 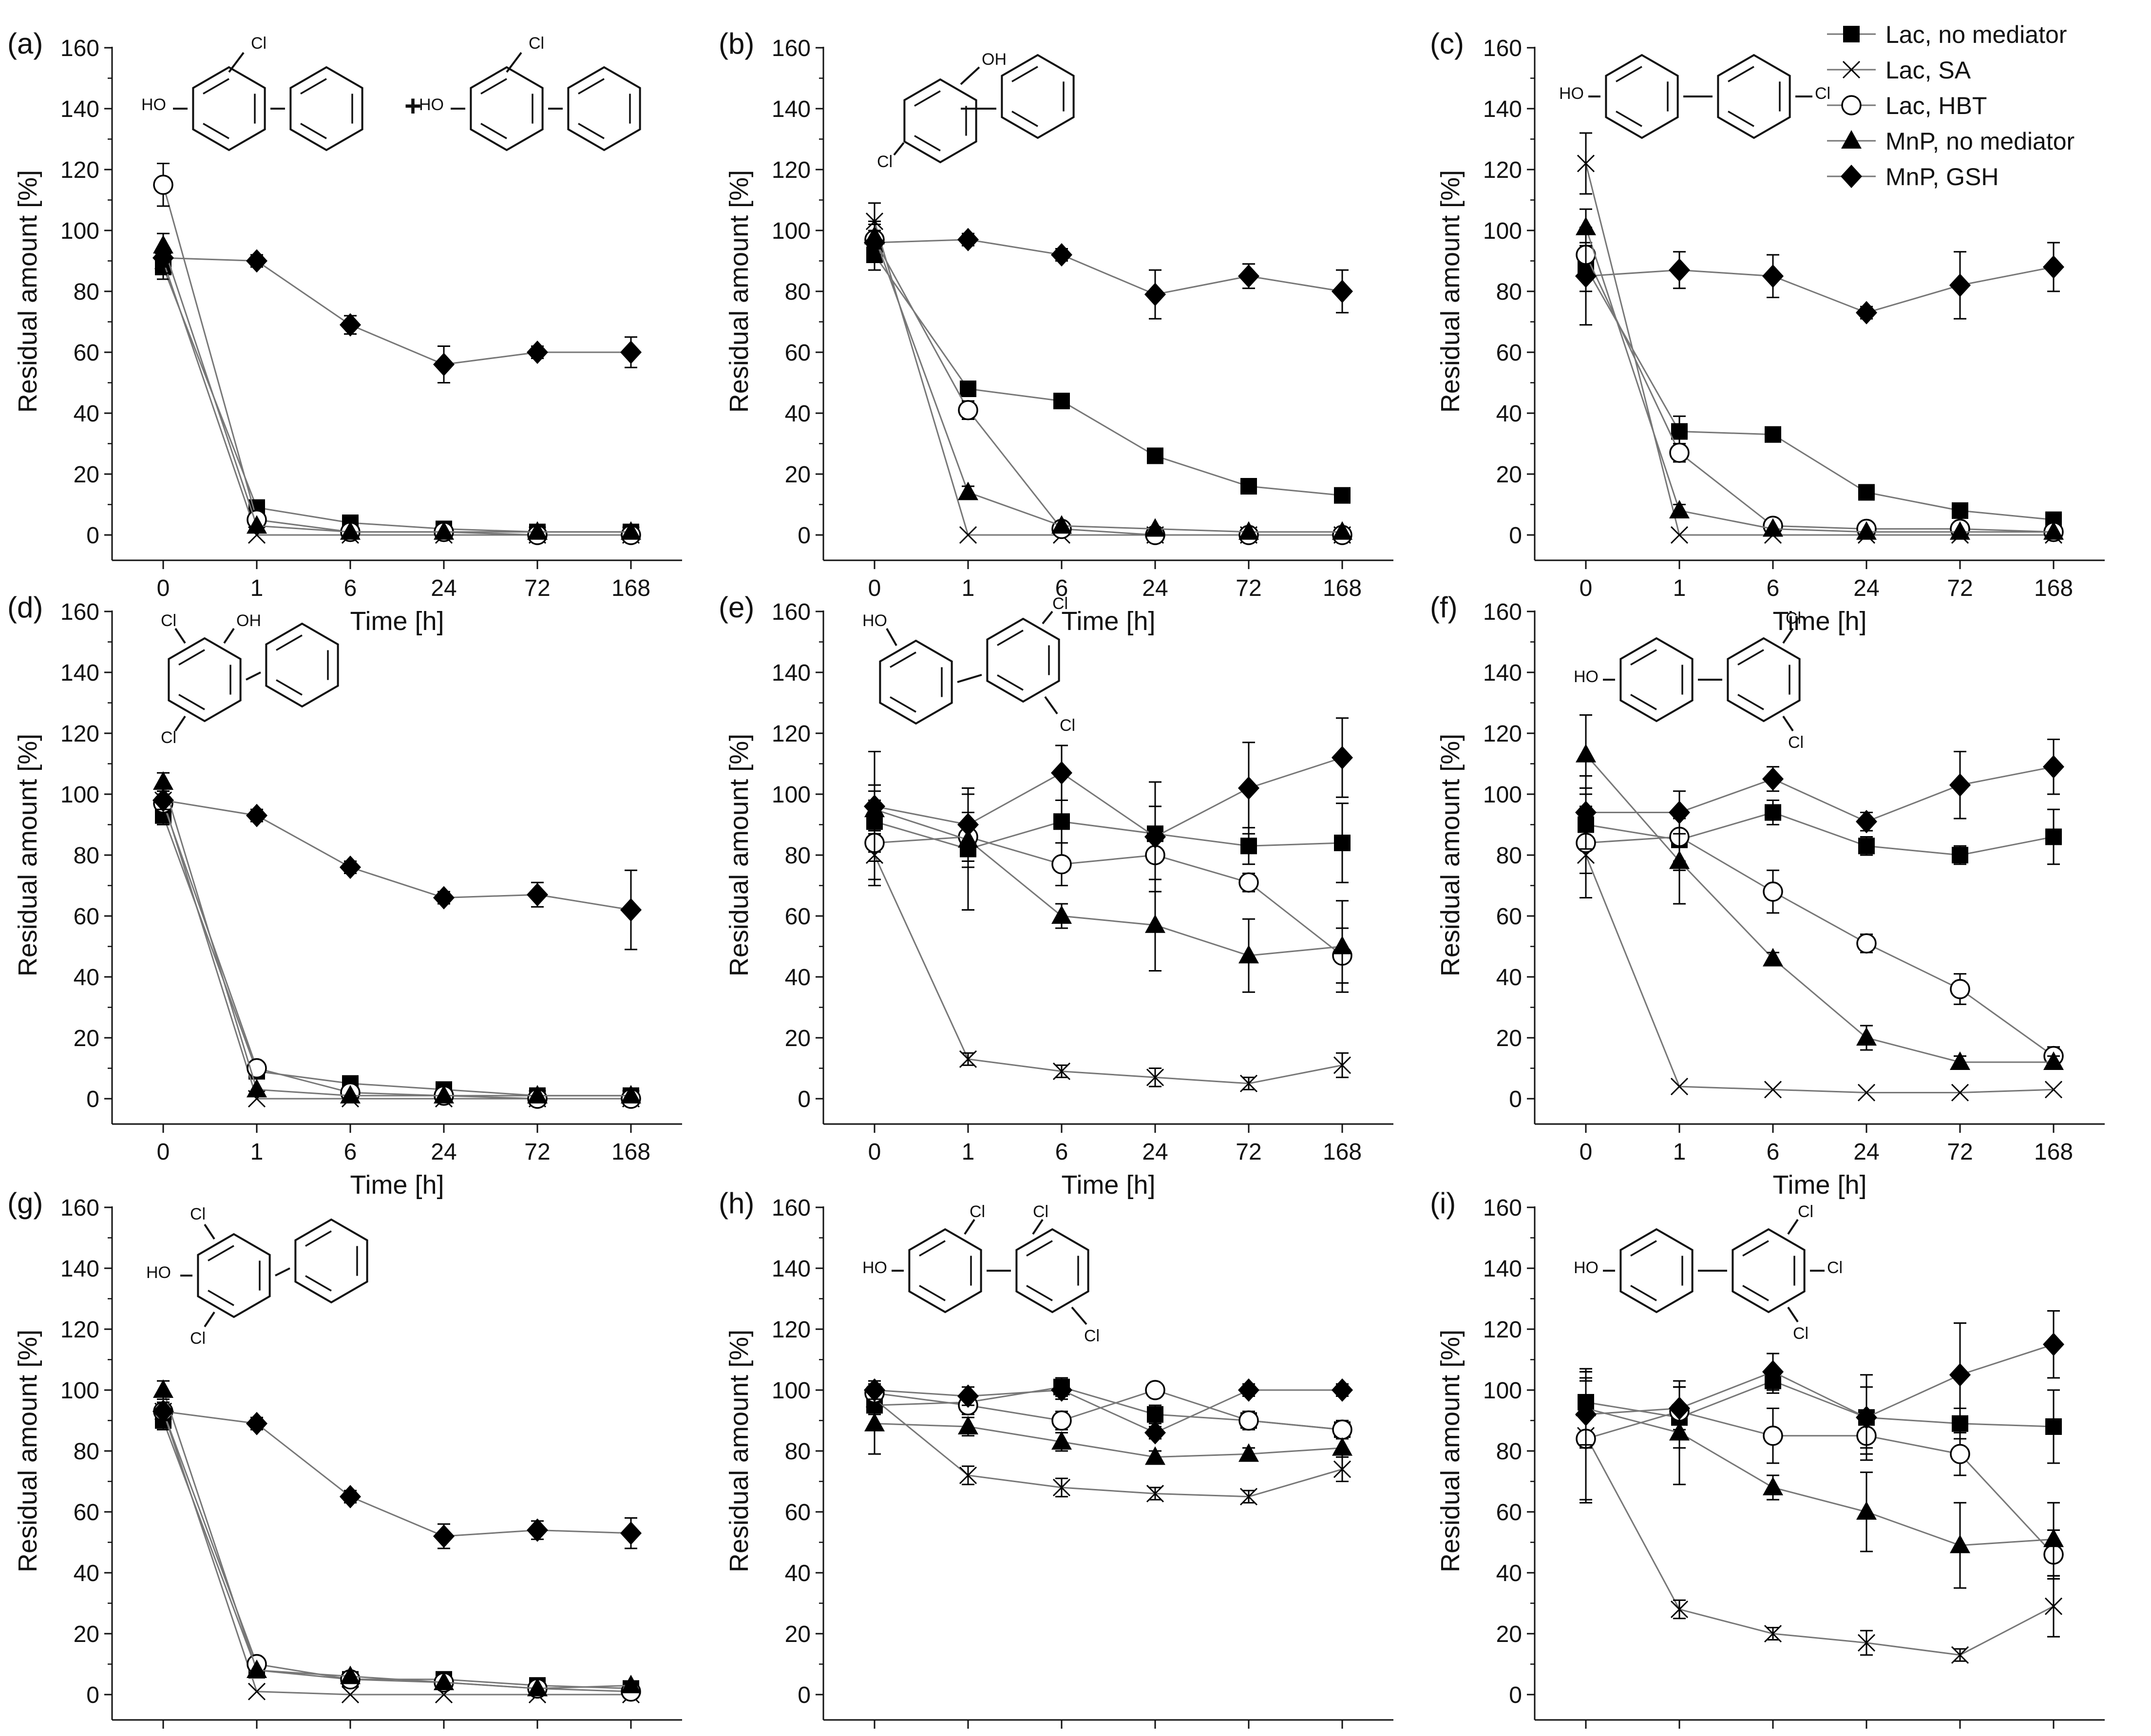 I want to click on legend-label: MnP, GSH, so click(x=1942, y=177).